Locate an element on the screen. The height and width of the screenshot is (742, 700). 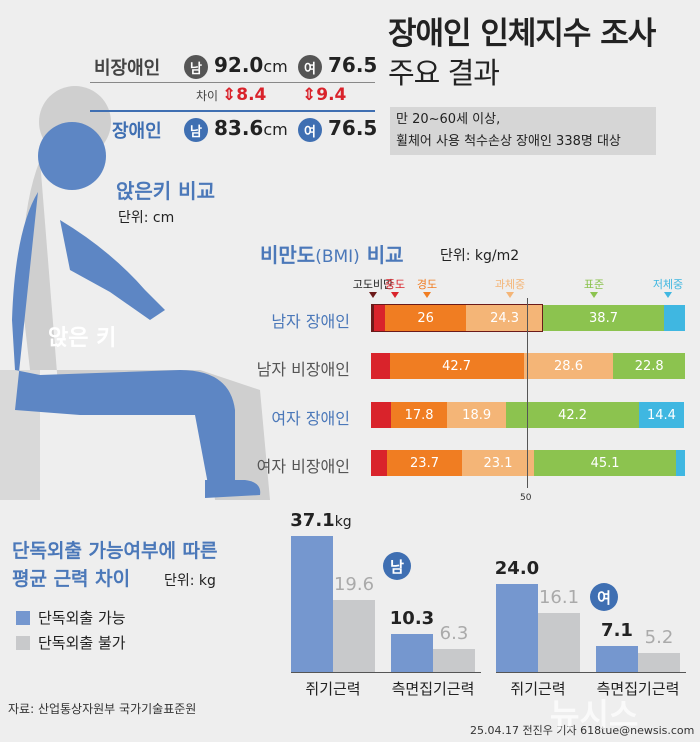
grip-value-label: 24.0 is located at coordinates (517, 569).